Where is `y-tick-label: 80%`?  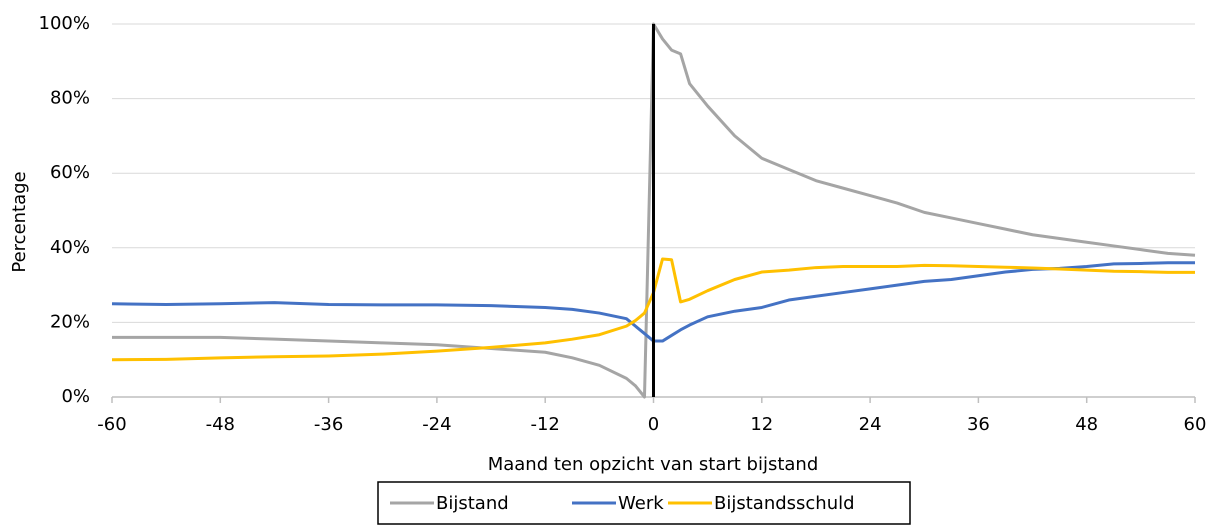
y-tick-label: 80% is located at coordinates (70, 98).